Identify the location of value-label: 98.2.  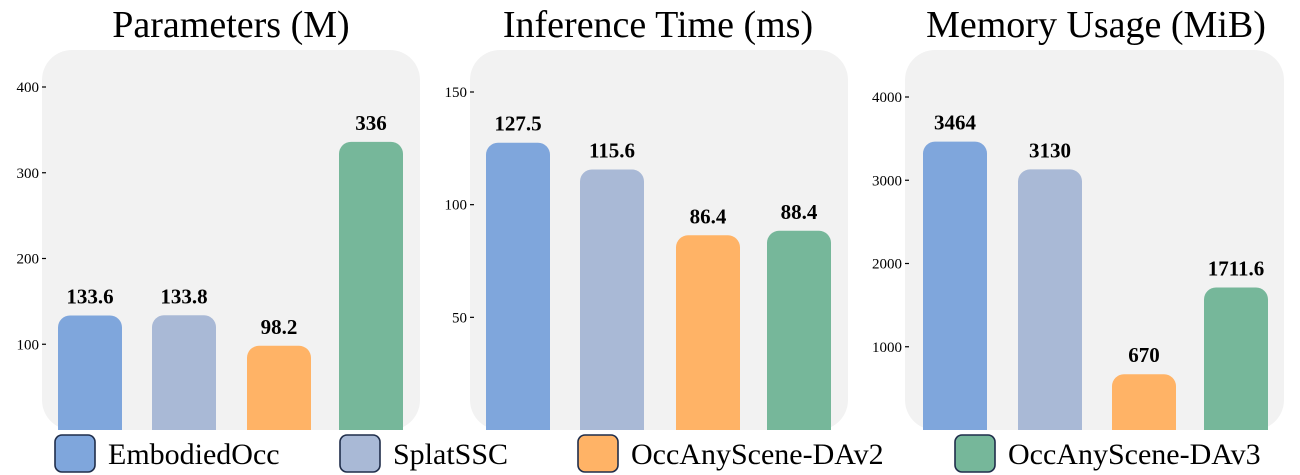
(279, 327).